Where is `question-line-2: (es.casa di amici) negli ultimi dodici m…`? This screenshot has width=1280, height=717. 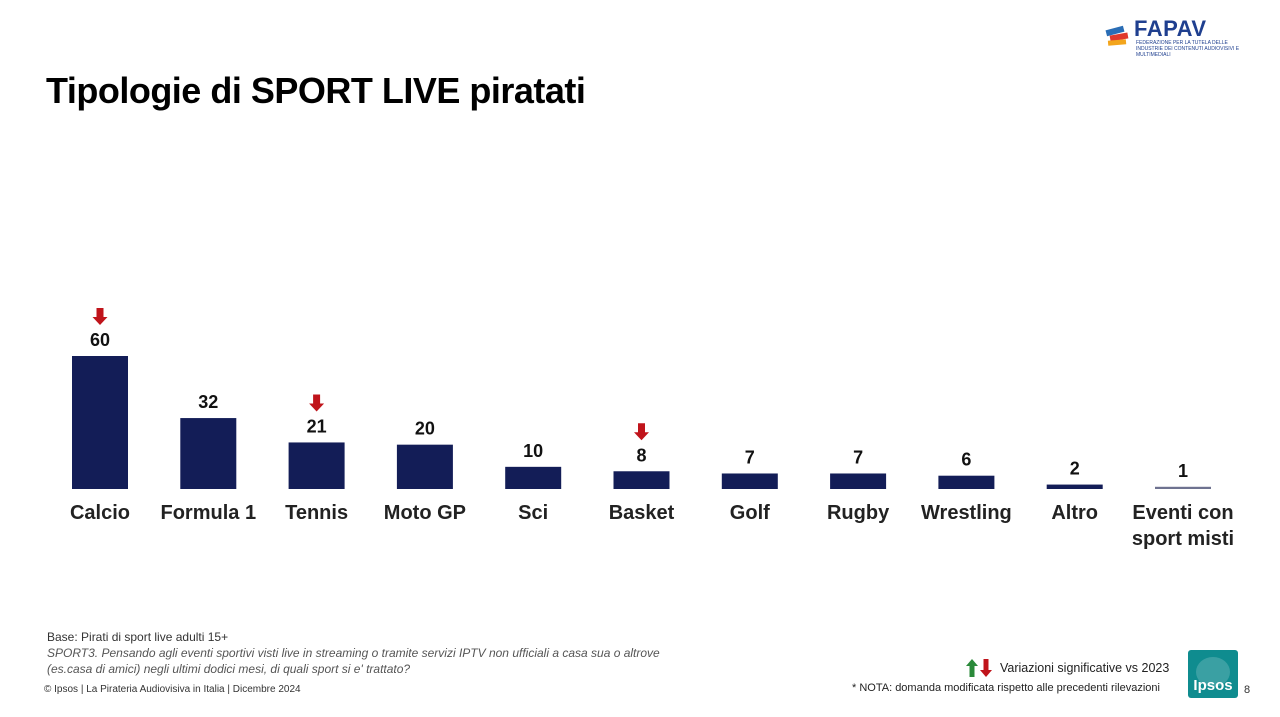
question-line-2: (es.casa di amici) negli ultimi dodici m… is located at coordinates (229, 669).